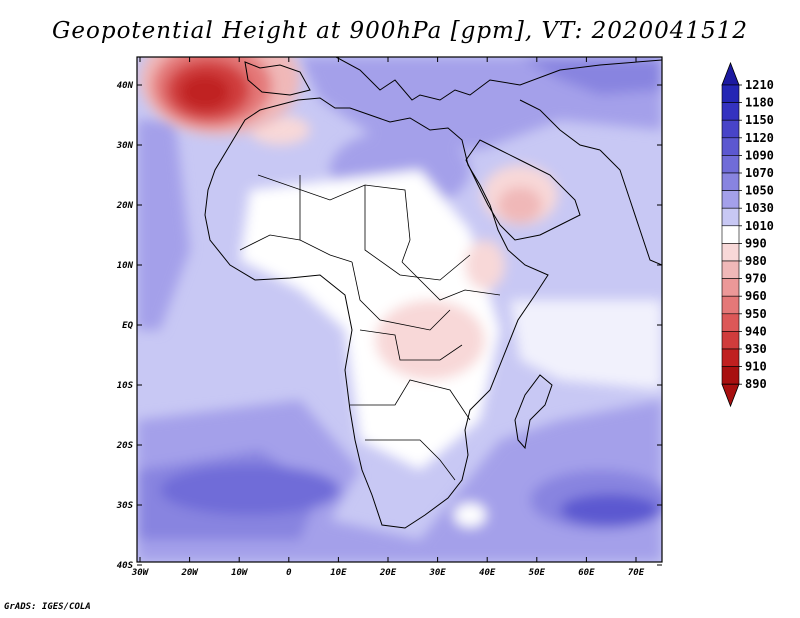 This screenshot has width=800, height=618. Describe the element at coordinates (140, 573) in the screenshot. I see `lon-label: 30W` at that location.